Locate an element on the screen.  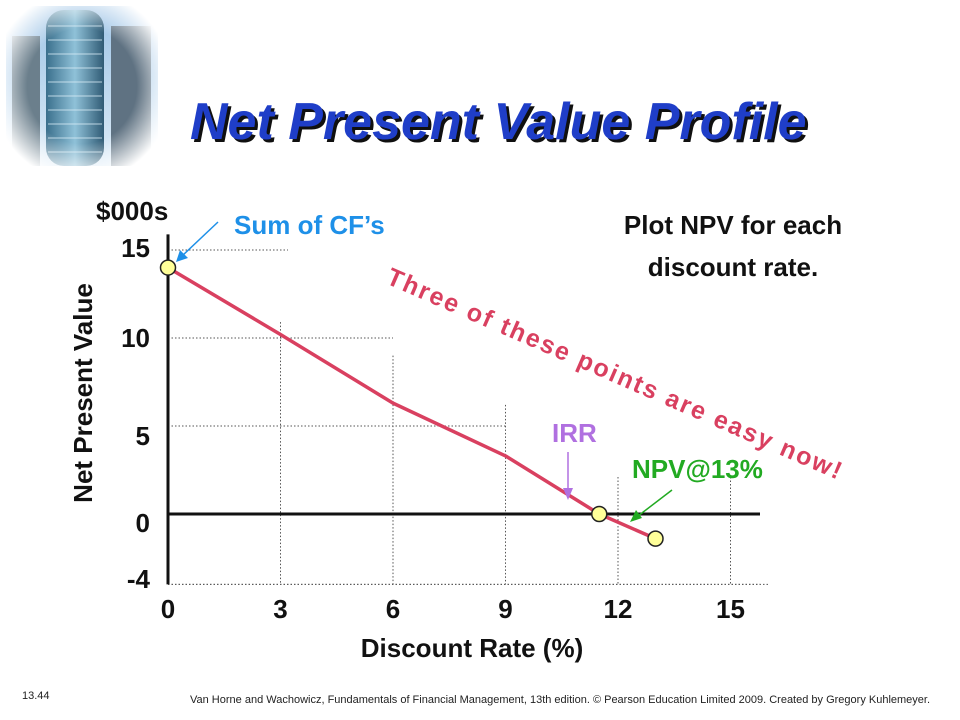
x-axis-title: Discount Rate (%) is located at coordinates (472, 648).